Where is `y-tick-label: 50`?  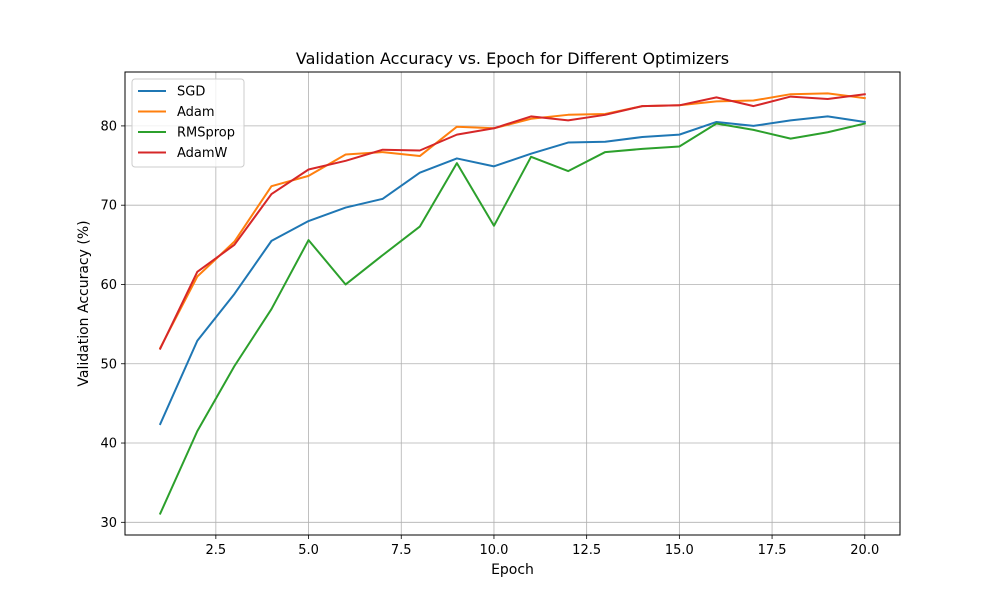
y-tick-label: 50 is located at coordinates (108, 364).